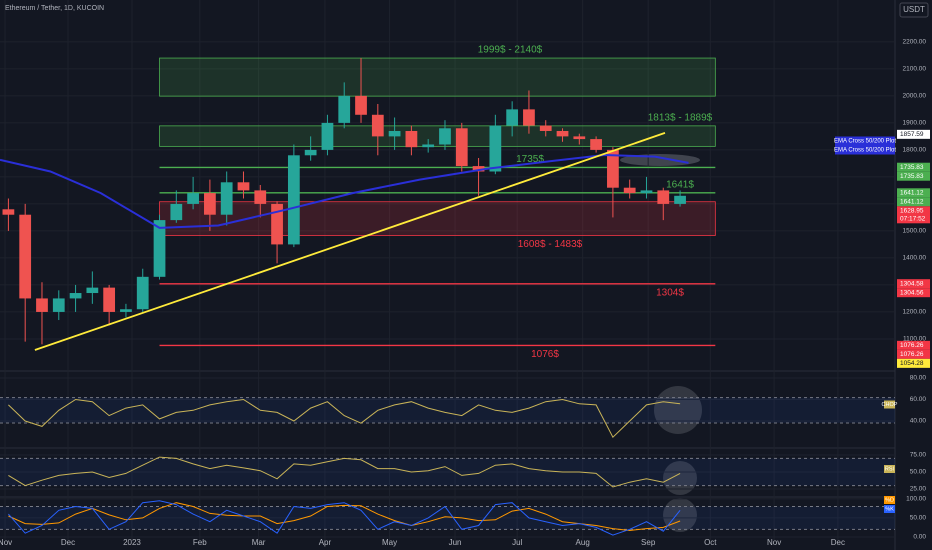 This screenshot has height=550, width=932. I want to click on zone-label: 1813$ - 1889$, so click(680, 117).